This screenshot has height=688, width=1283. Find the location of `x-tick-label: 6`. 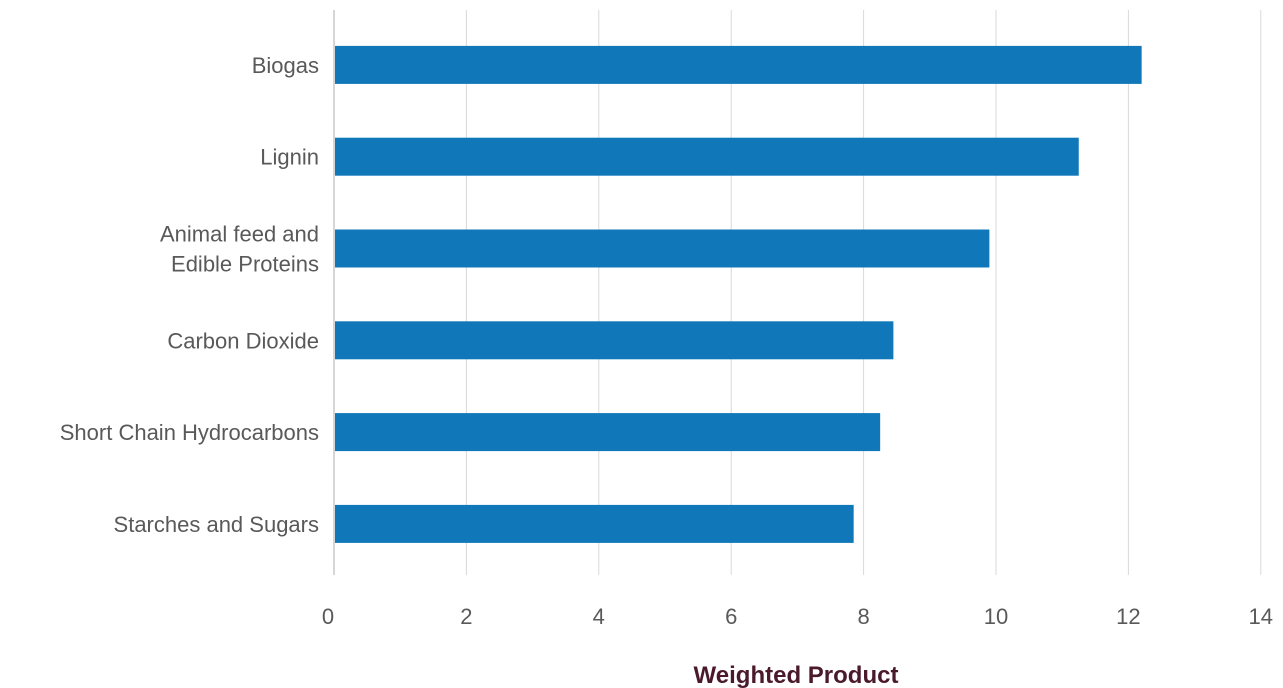

x-tick-label: 6 is located at coordinates (731, 616).